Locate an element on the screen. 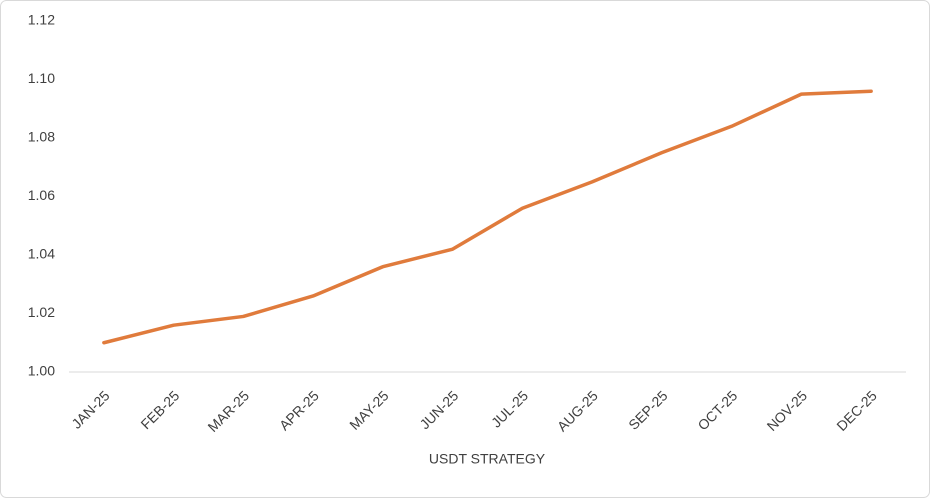  x-axis-title: USDT STRATEGY is located at coordinates (487, 459).